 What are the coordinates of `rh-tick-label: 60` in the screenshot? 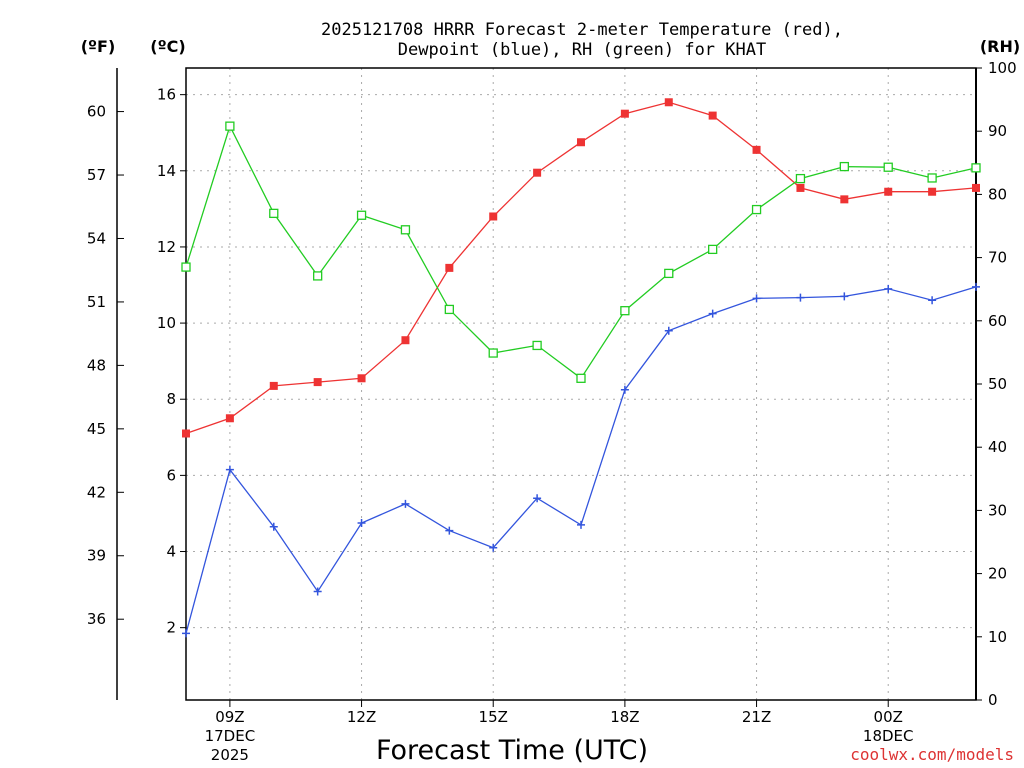 It's located at (997, 321).